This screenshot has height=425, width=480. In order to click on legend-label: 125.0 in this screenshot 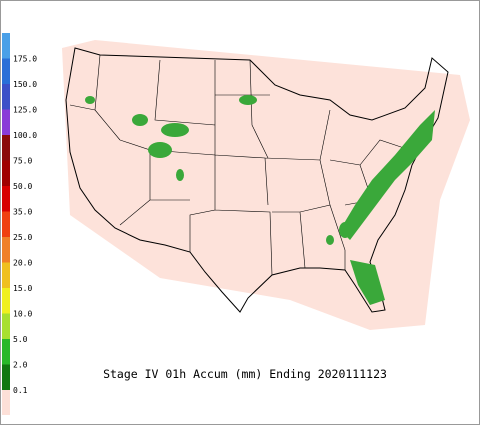, I will do `click(25, 110)`.